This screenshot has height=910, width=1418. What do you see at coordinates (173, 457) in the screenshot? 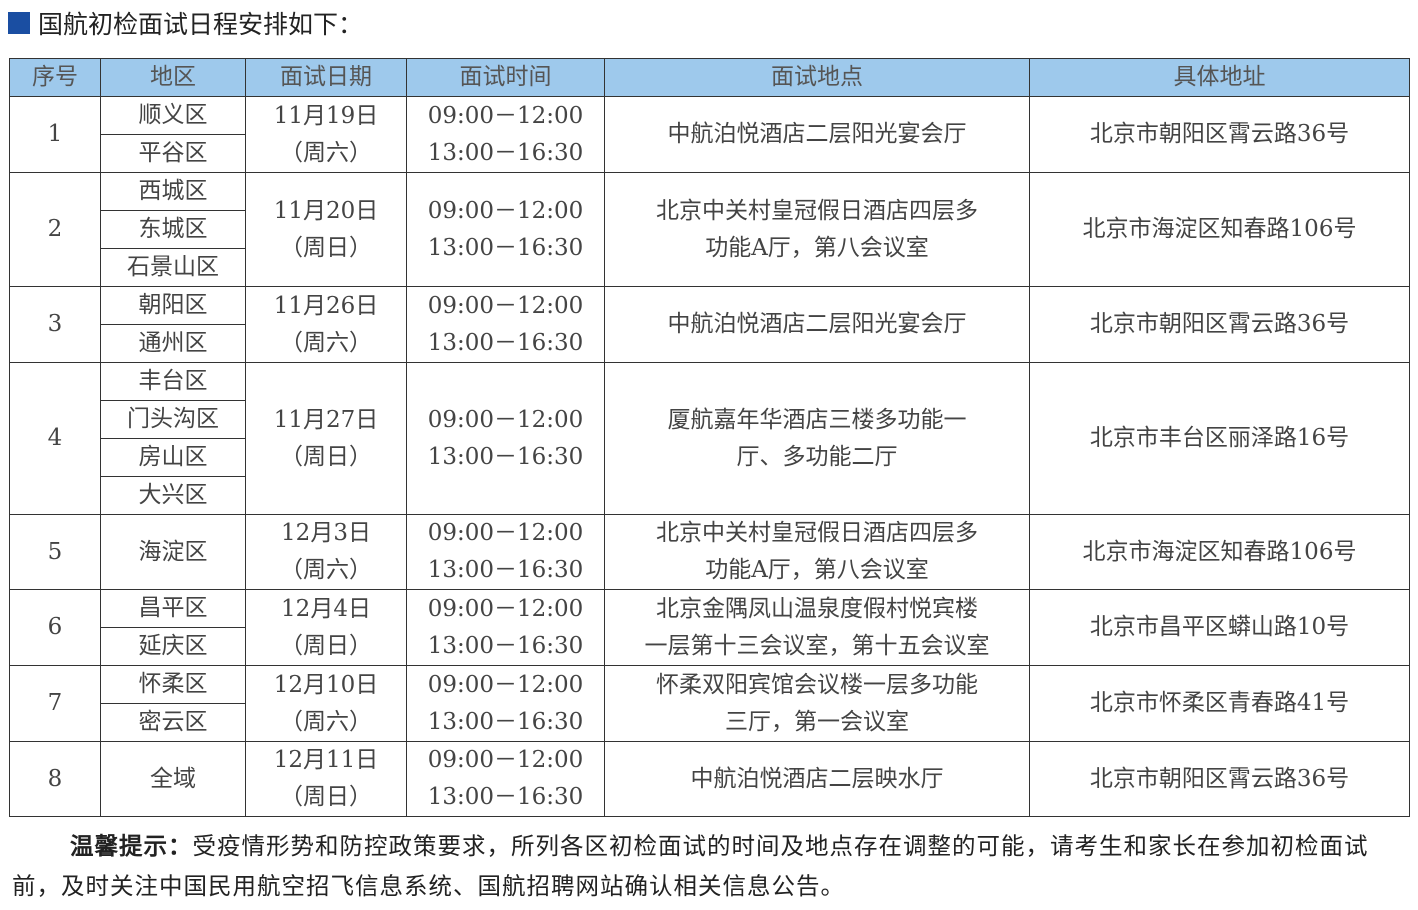
I see `district-cell: 房山区` at bounding box center [173, 457].